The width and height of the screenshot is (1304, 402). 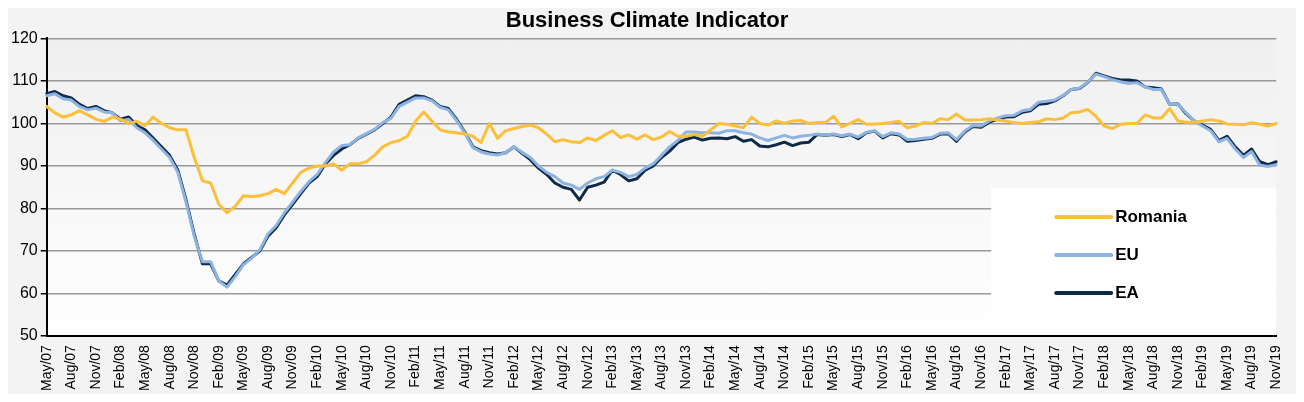 What do you see at coordinates (70, 367) in the screenshot?
I see `x-tick-label: Aug/07` at bounding box center [70, 367].